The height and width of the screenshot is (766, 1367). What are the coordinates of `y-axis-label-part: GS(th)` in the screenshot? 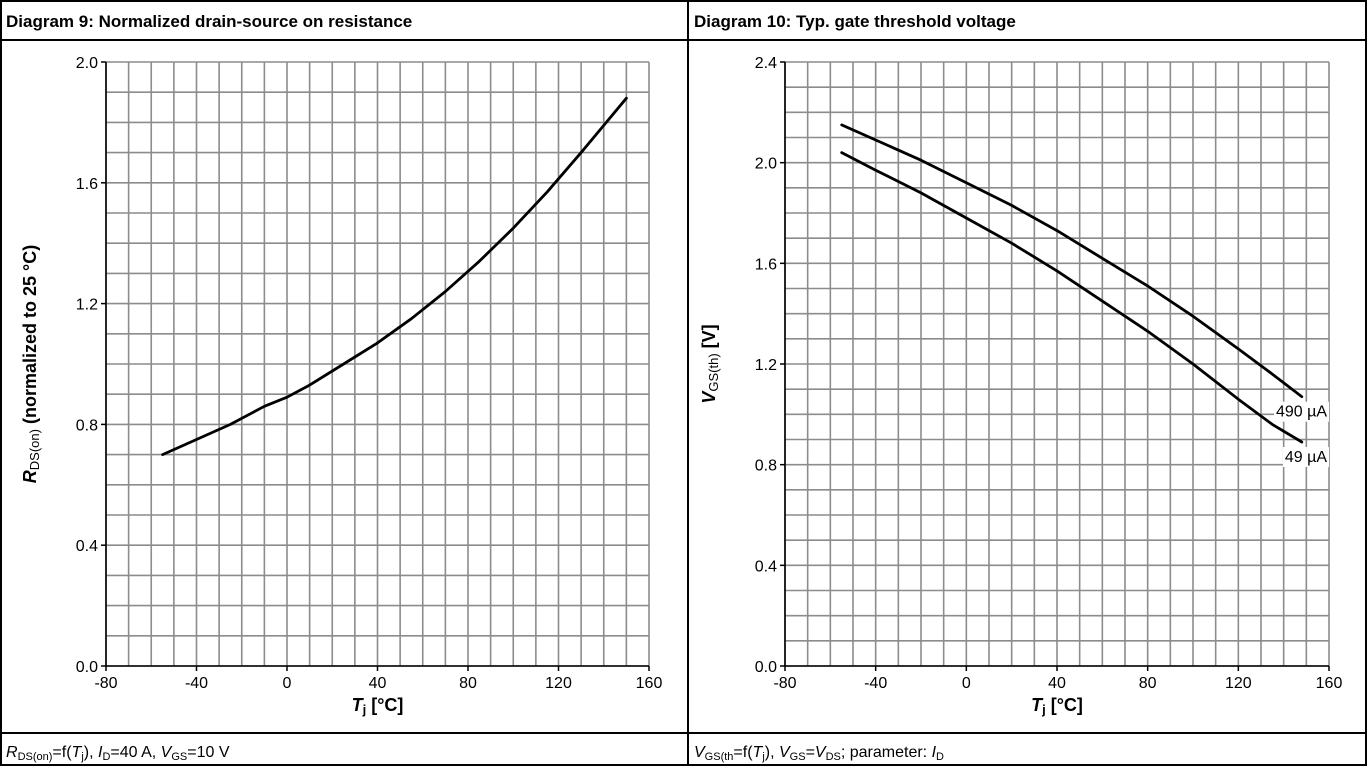 It's located at (713, 372).